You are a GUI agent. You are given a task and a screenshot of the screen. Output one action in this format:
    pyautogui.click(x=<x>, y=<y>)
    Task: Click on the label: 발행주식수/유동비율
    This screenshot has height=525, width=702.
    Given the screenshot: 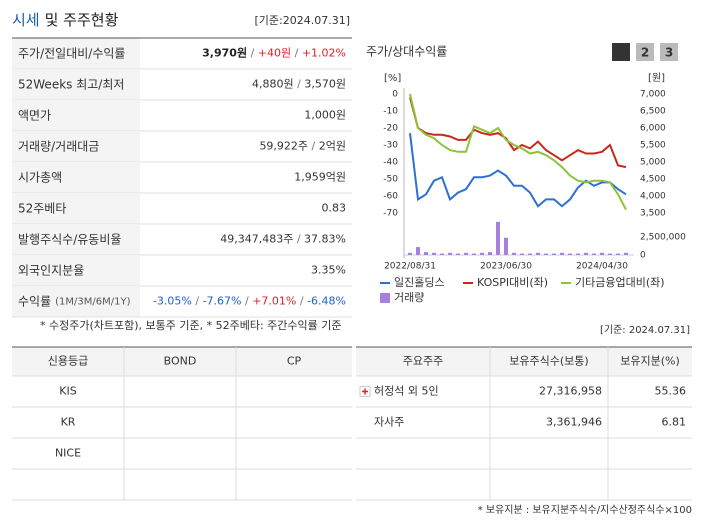 What is the action you would take?
    pyautogui.click(x=69, y=238)
    